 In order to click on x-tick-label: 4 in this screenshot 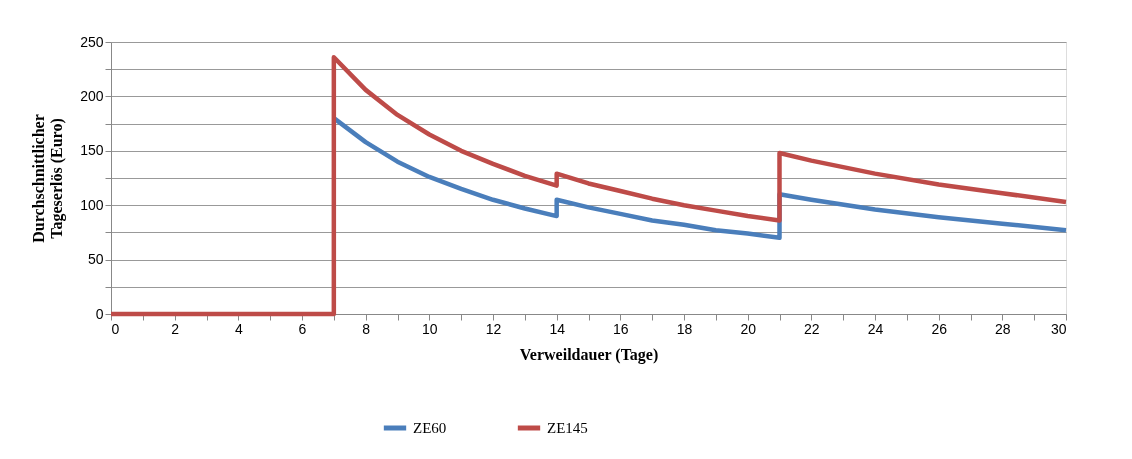, I will do `click(238, 328)`.